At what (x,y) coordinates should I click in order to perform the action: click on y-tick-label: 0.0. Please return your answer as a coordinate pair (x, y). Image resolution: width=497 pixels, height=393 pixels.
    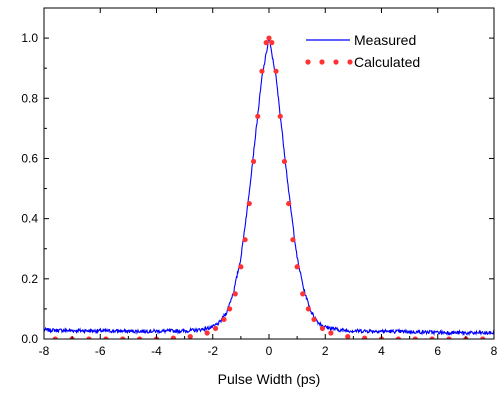
    Looking at the image, I should click on (29, 339).